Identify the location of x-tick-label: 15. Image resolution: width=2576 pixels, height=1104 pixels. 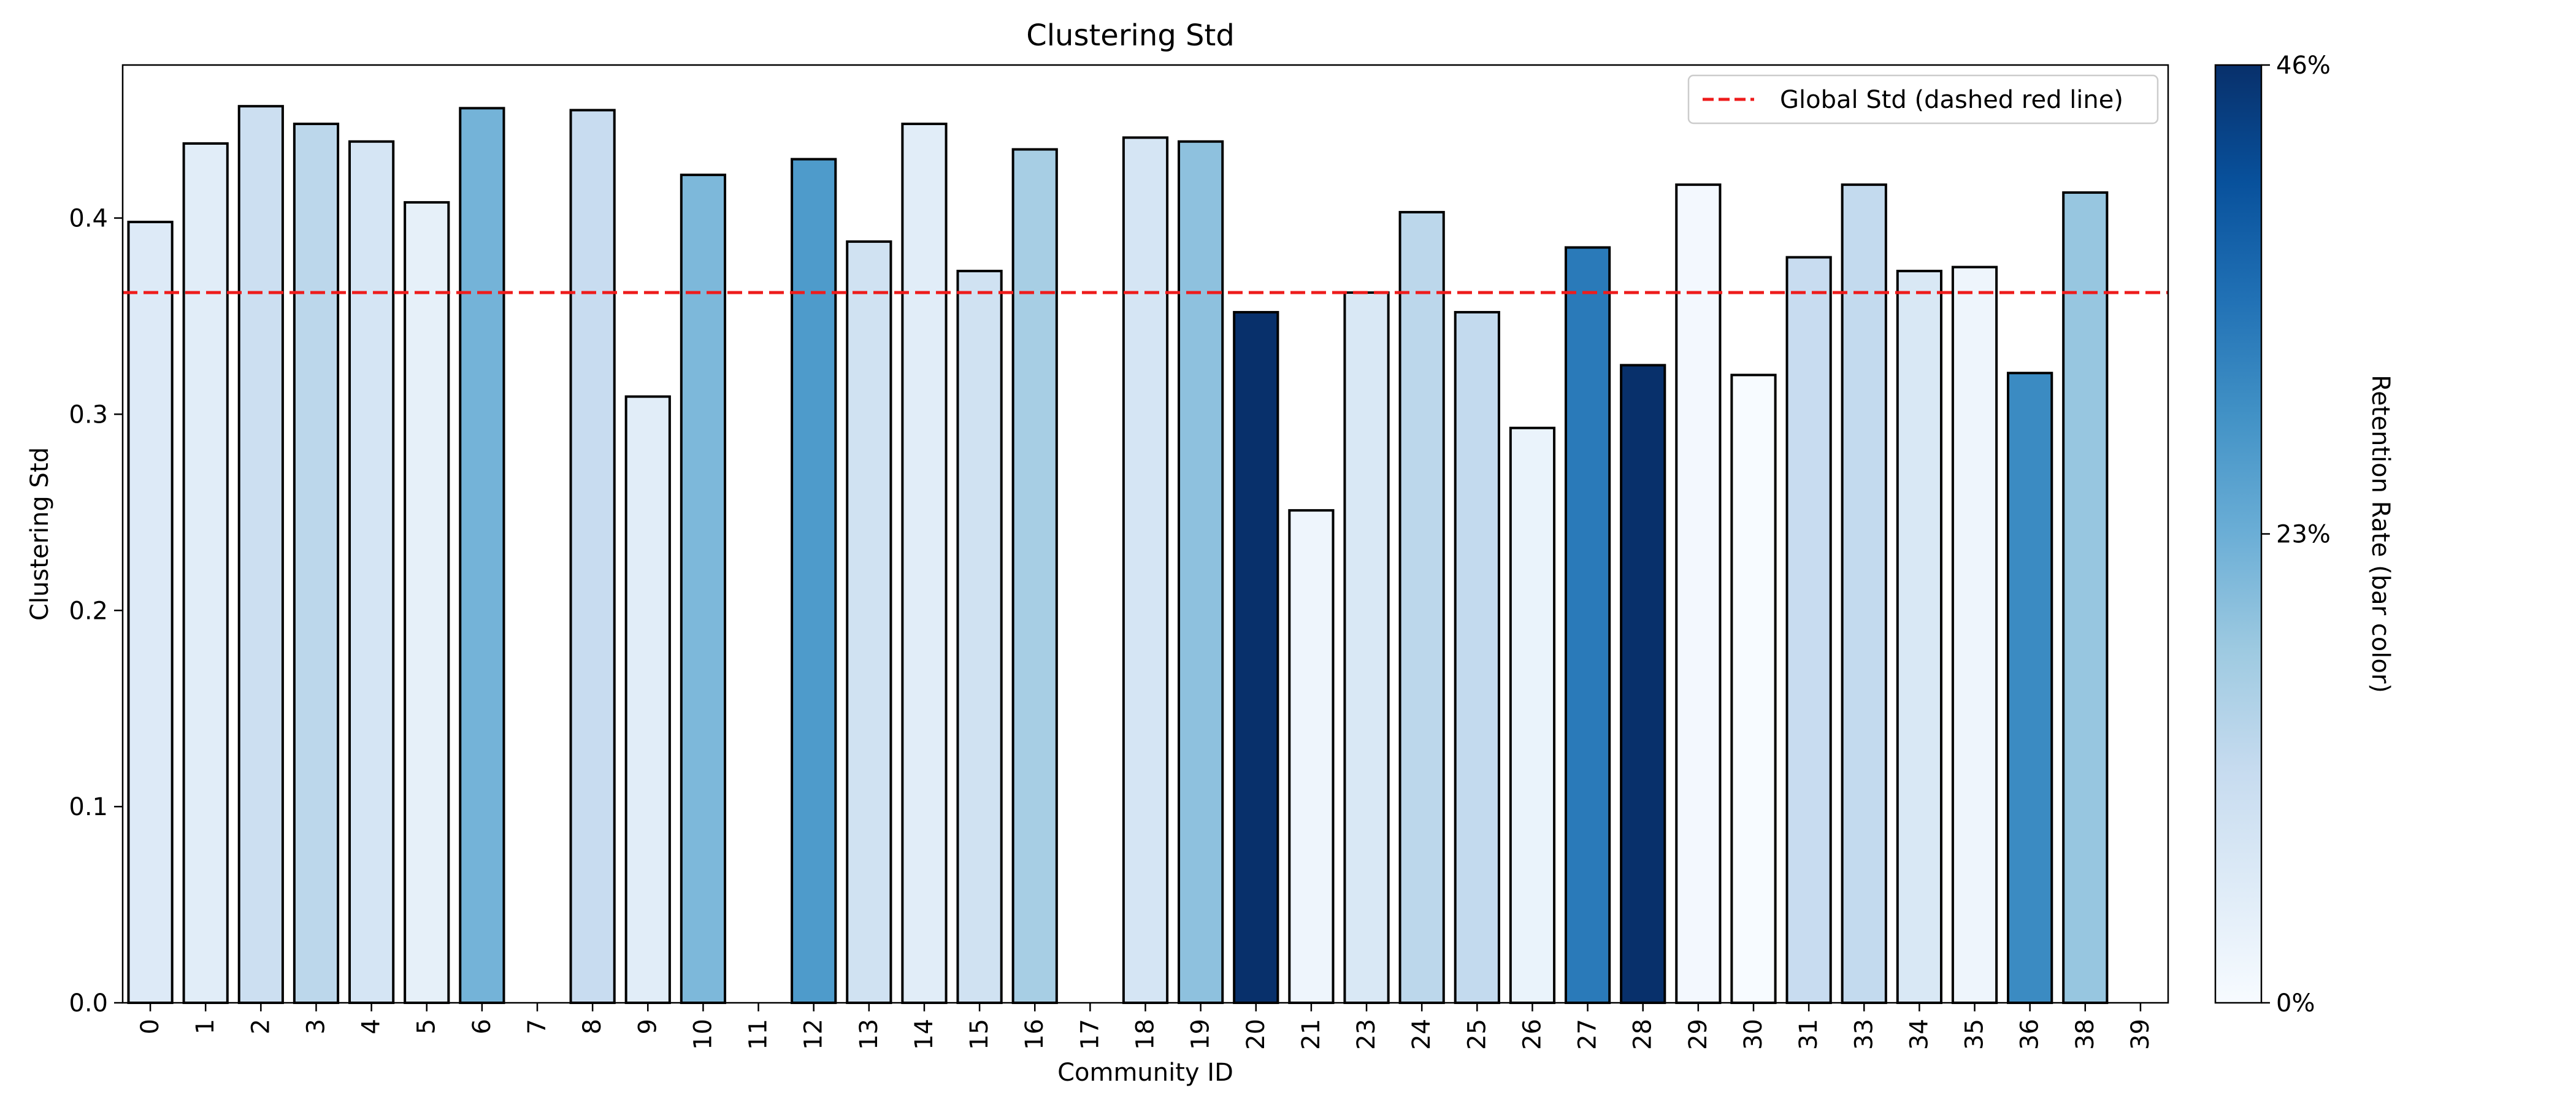
(979, 1034).